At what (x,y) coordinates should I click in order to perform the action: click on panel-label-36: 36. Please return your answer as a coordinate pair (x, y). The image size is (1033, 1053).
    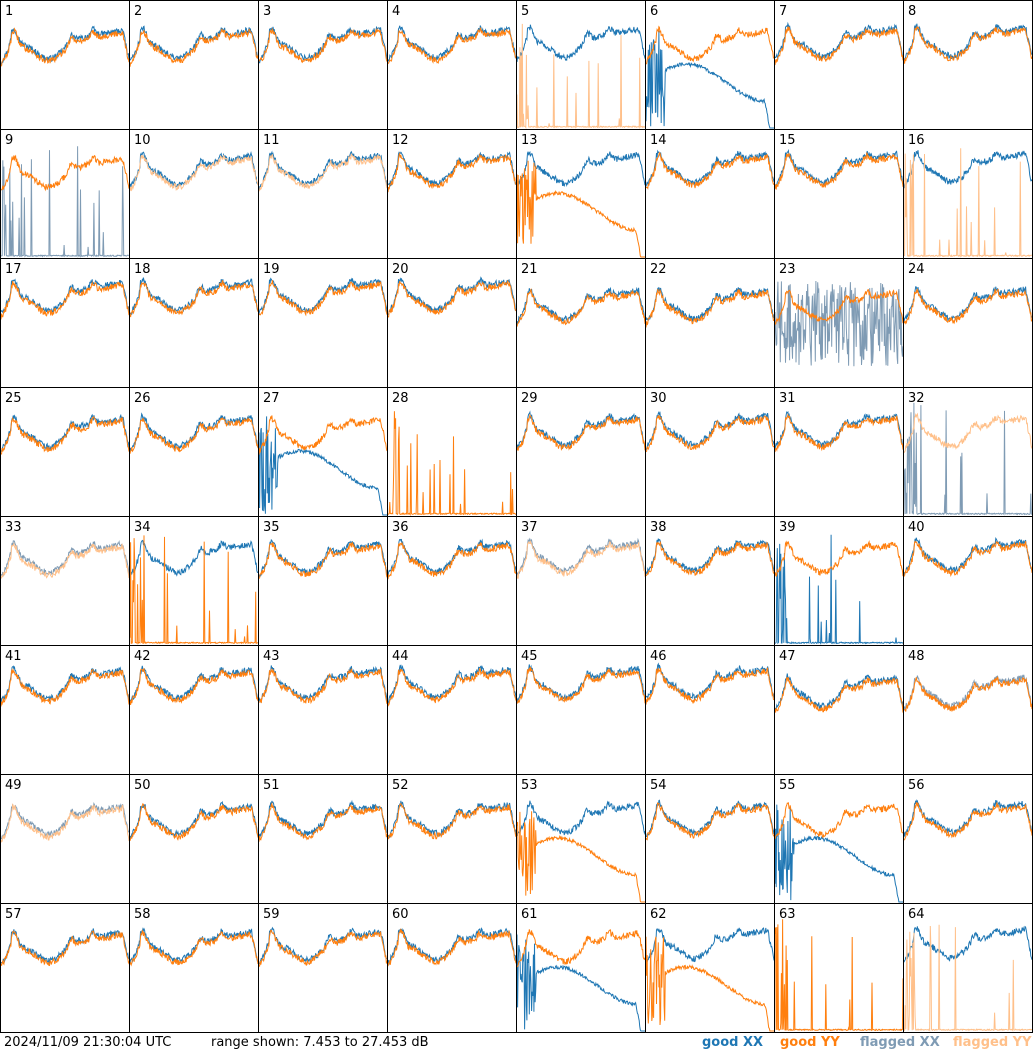
    Looking at the image, I should click on (400, 527).